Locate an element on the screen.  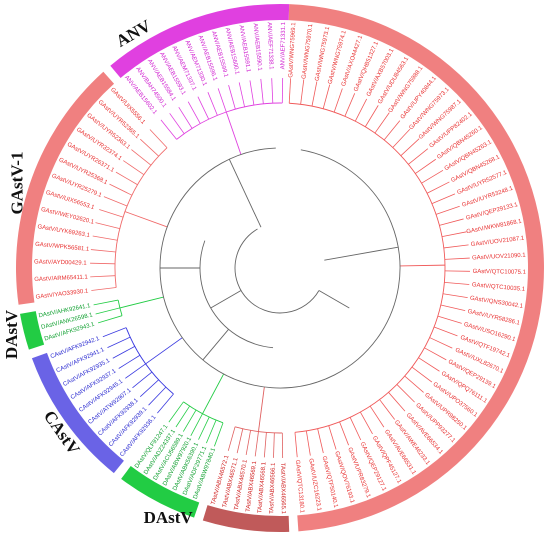
leaf-label: GAstV/UPP93277.1 is located at coordinates (435, 423).